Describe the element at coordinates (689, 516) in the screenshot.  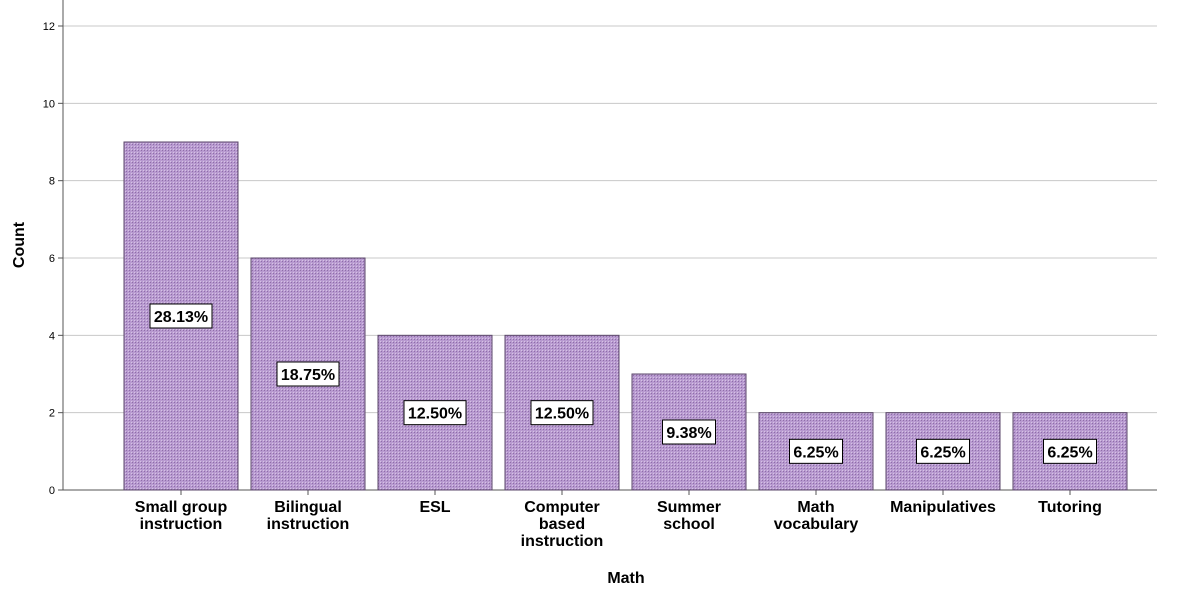
I see `category-label: Summer school` at that location.